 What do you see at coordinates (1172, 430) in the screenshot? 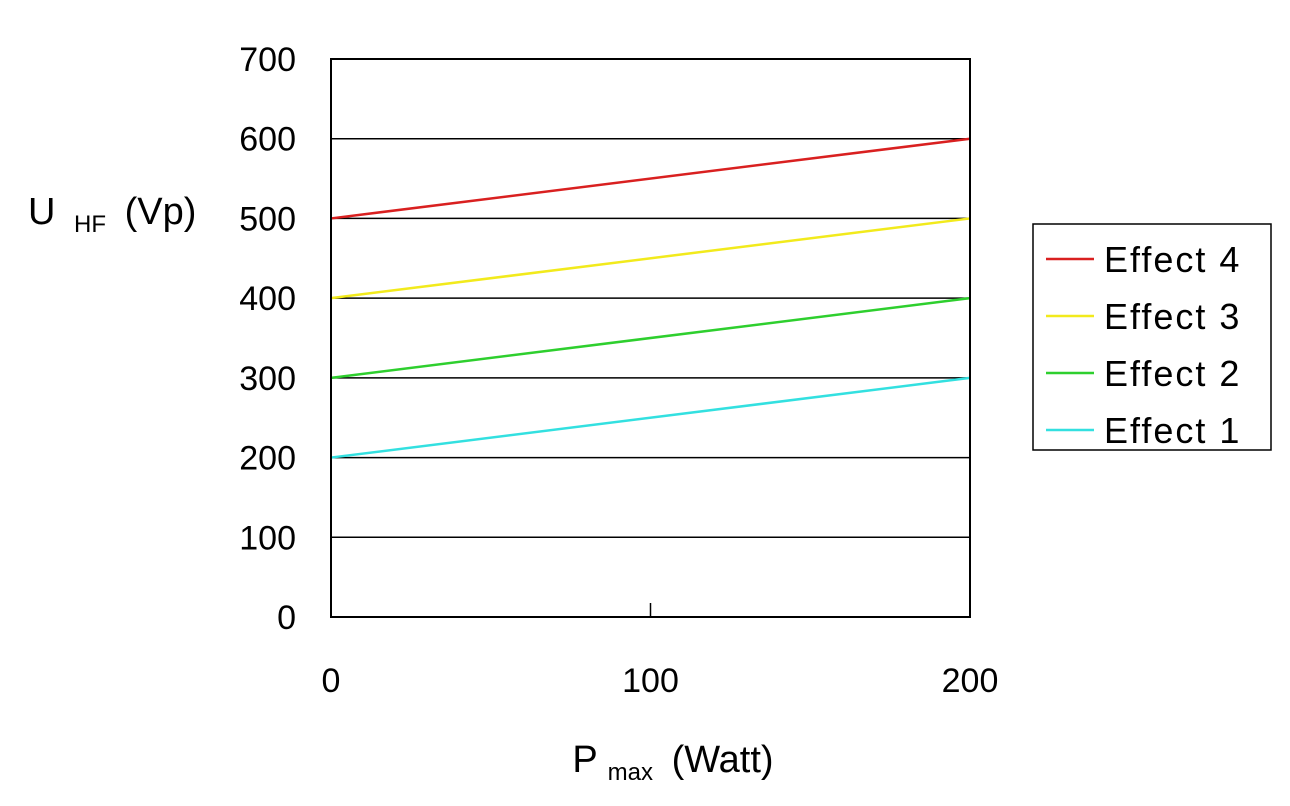
I see `legend-label: Effect 1` at bounding box center [1172, 430].